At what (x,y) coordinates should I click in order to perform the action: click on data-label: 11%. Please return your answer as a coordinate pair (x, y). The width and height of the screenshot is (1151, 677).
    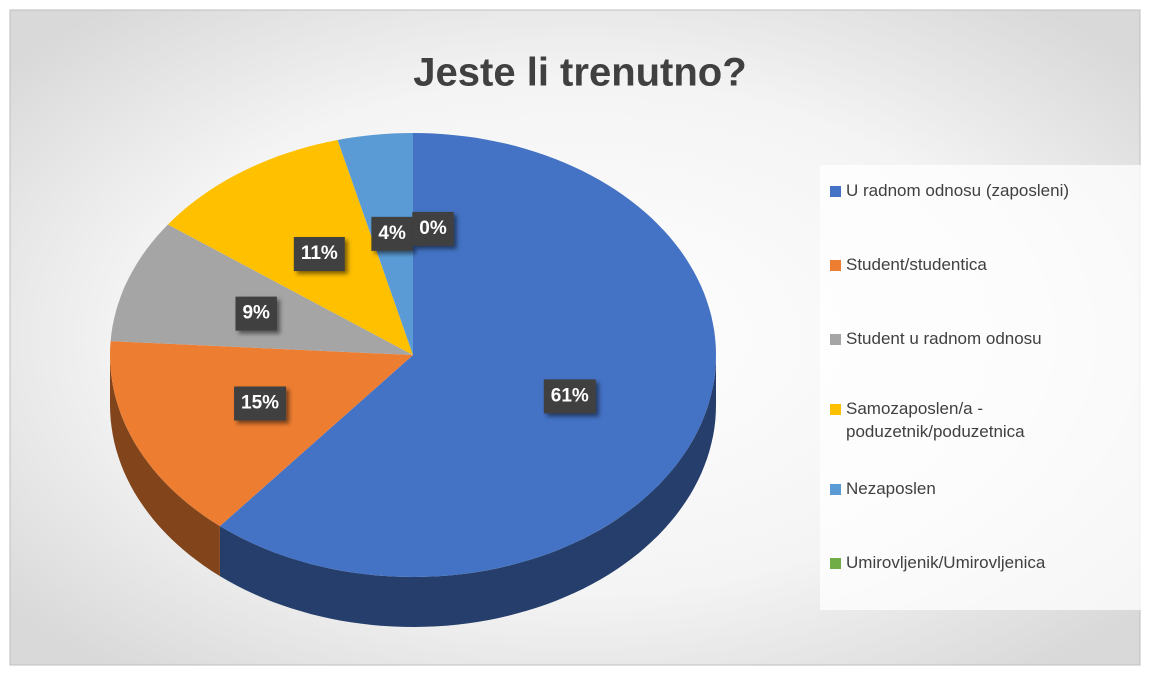
    Looking at the image, I should click on (319, 254).